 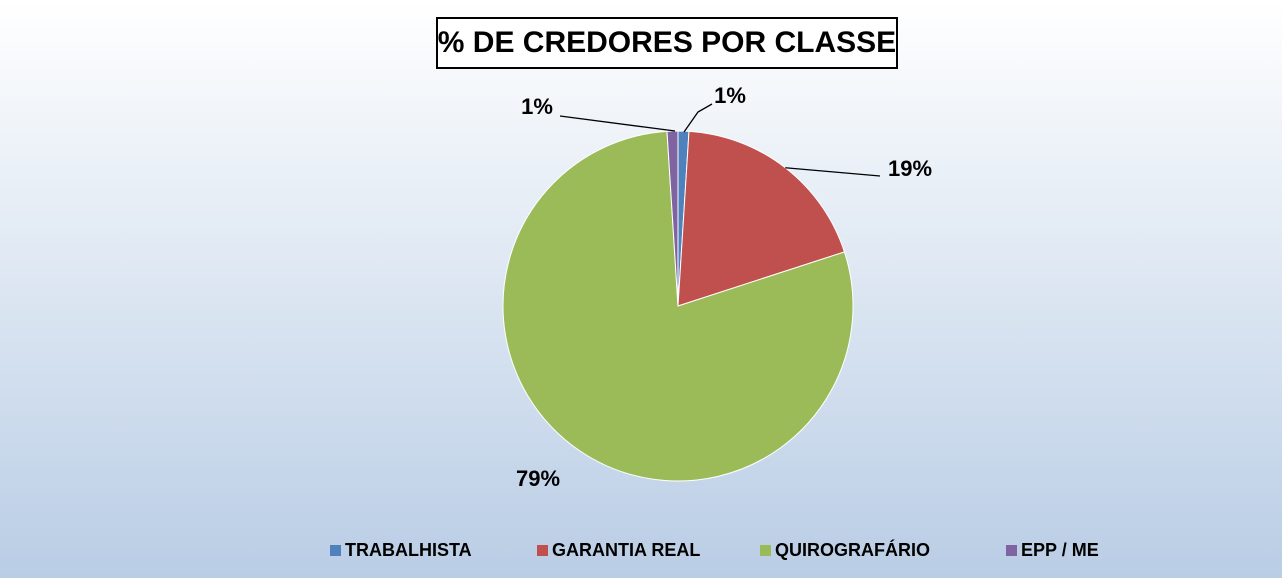 I want to click on data-label: 79%, so click(x=538, y=478).